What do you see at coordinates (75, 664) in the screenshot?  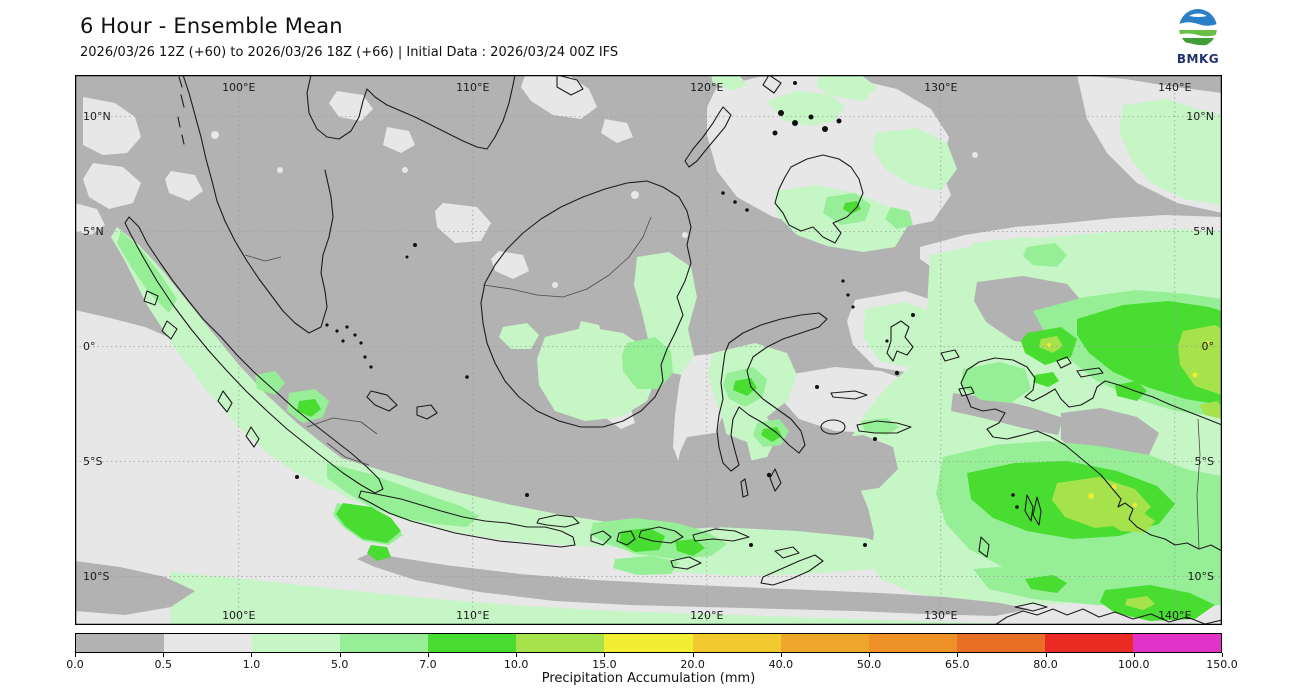 I see `colorbar-tick-label: 0.0` at bounding box center [75, 664].